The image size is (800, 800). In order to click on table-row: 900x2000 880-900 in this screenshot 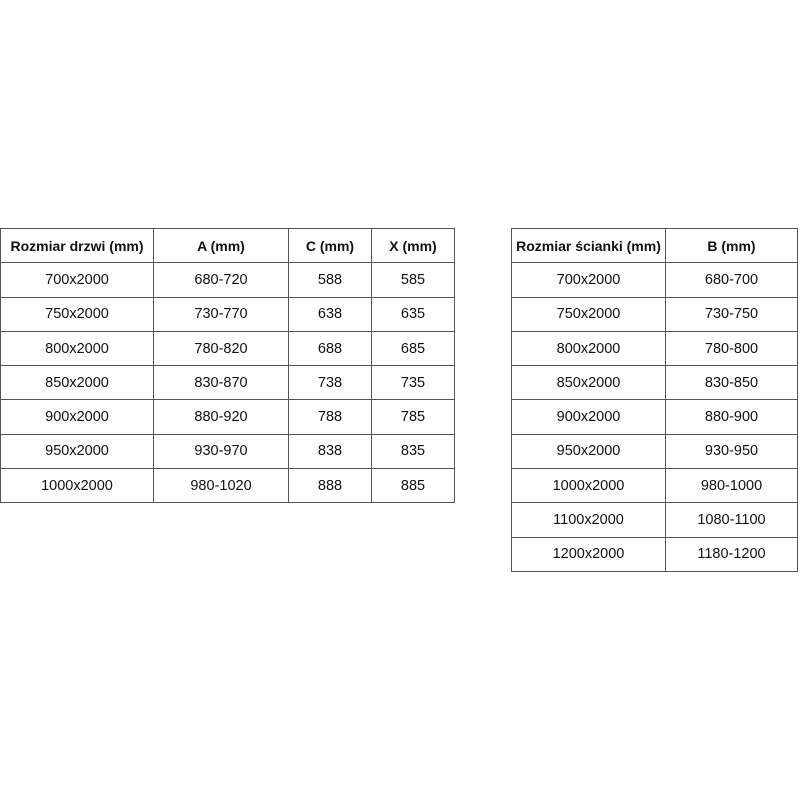, I will do `click(654, 417)`.